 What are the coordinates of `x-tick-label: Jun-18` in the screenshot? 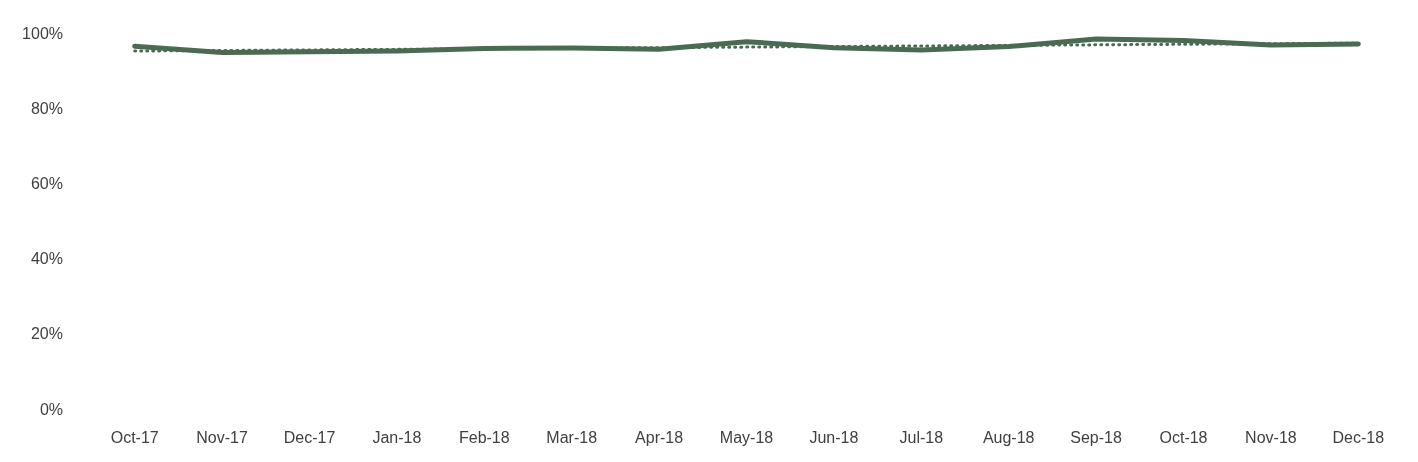 It's located at (834, 437).